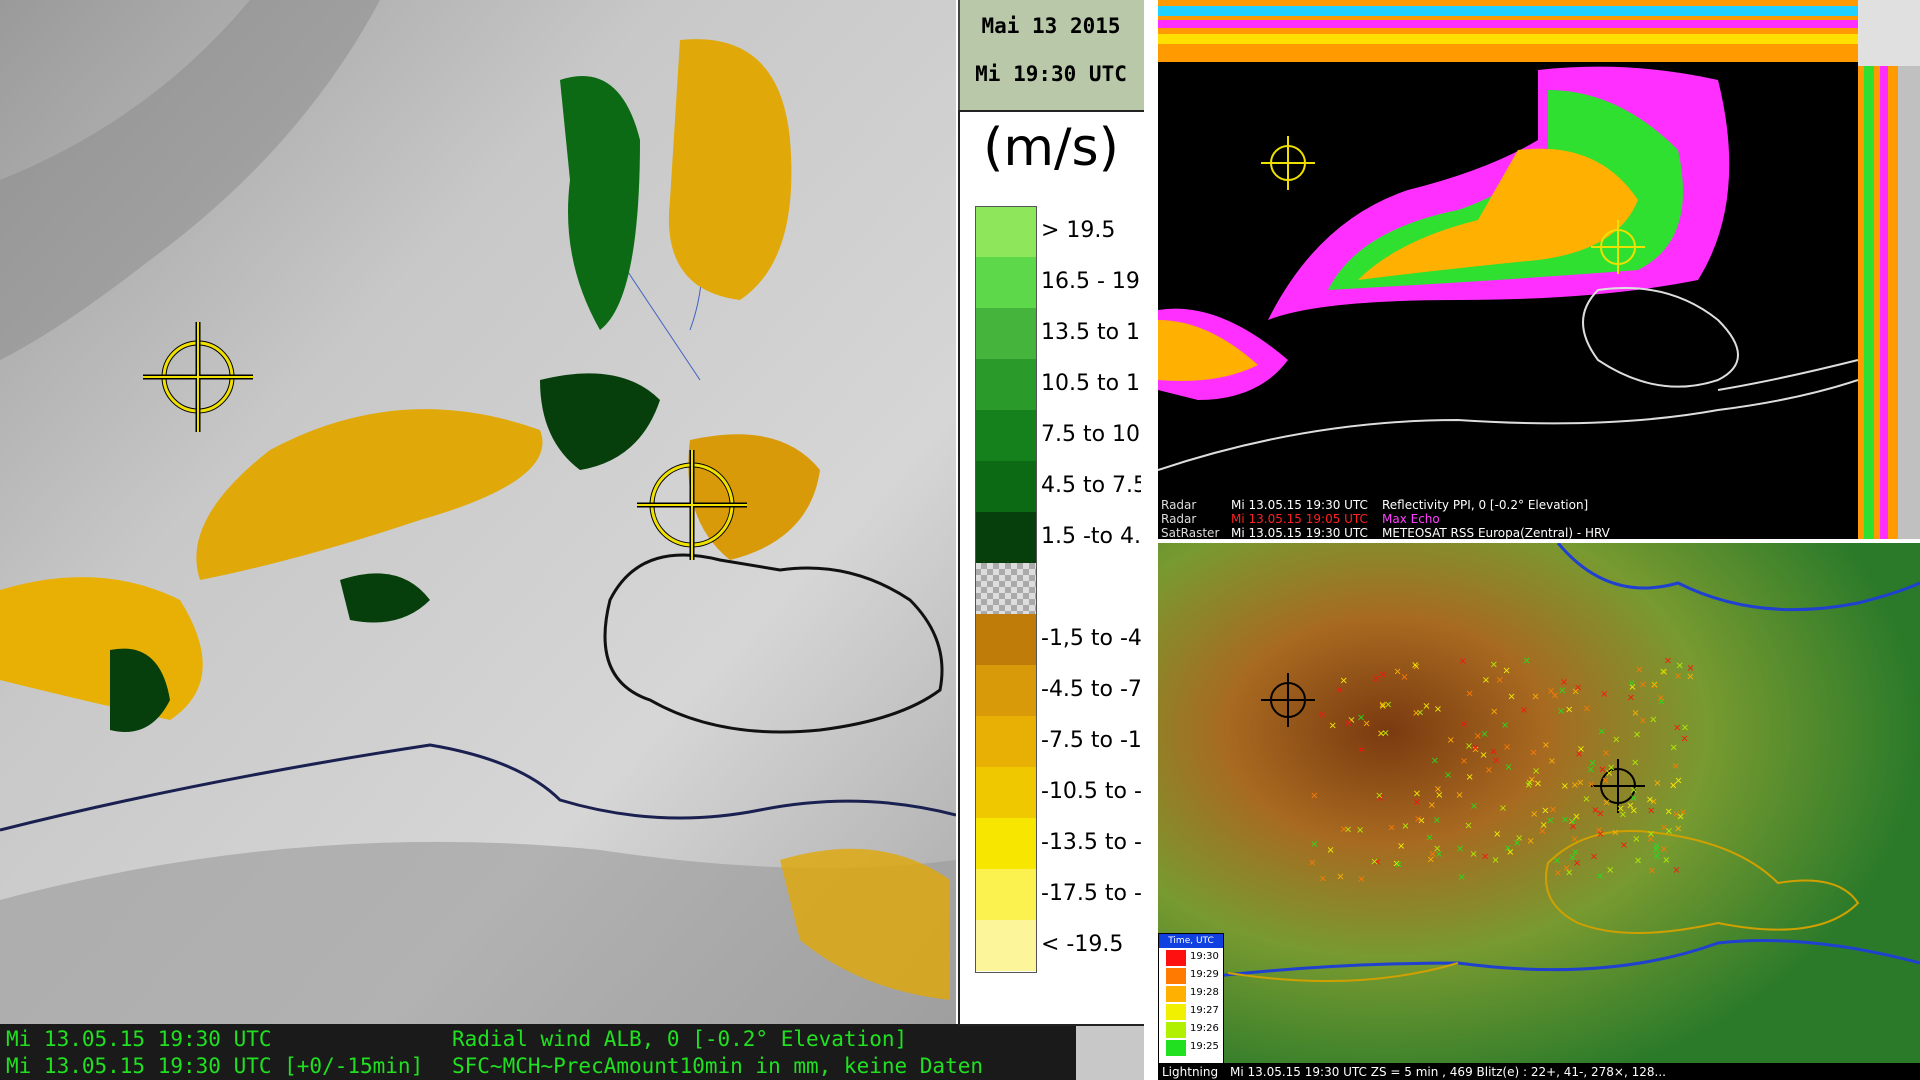 Image resolution: width=1920 pixels, height=1080 pixels. I want to click on radar-product: METEOSAT RSS Europa(Zentral) - HRV, so click(1496, 533).